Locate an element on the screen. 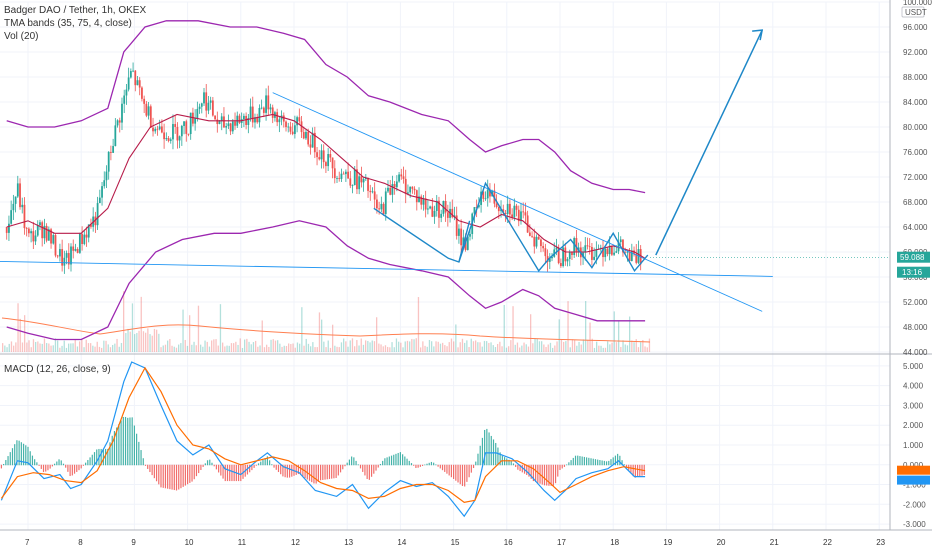 This screenshot has width=932, height=550. time-tick-label: 19 is located at coordinates (667, 542).